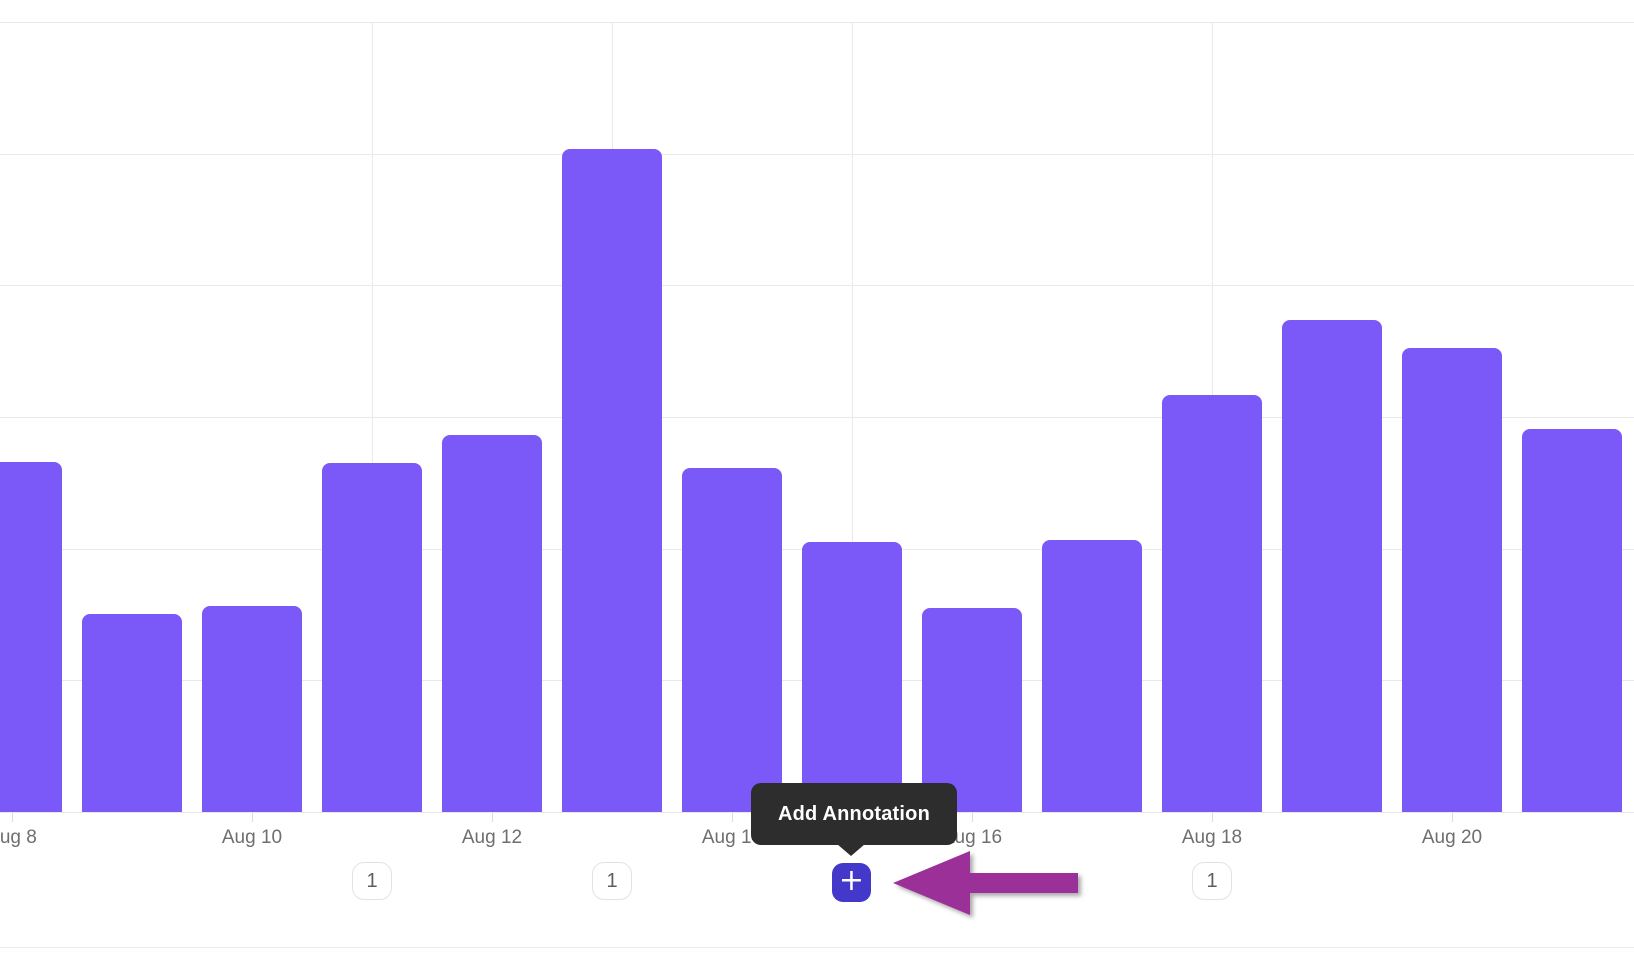 This screenshot has width=1634, height=980. Describe the element at coordinates (1212, 881) in the screenshot. I see `annotation-badge-aug-18: 1` at that location.